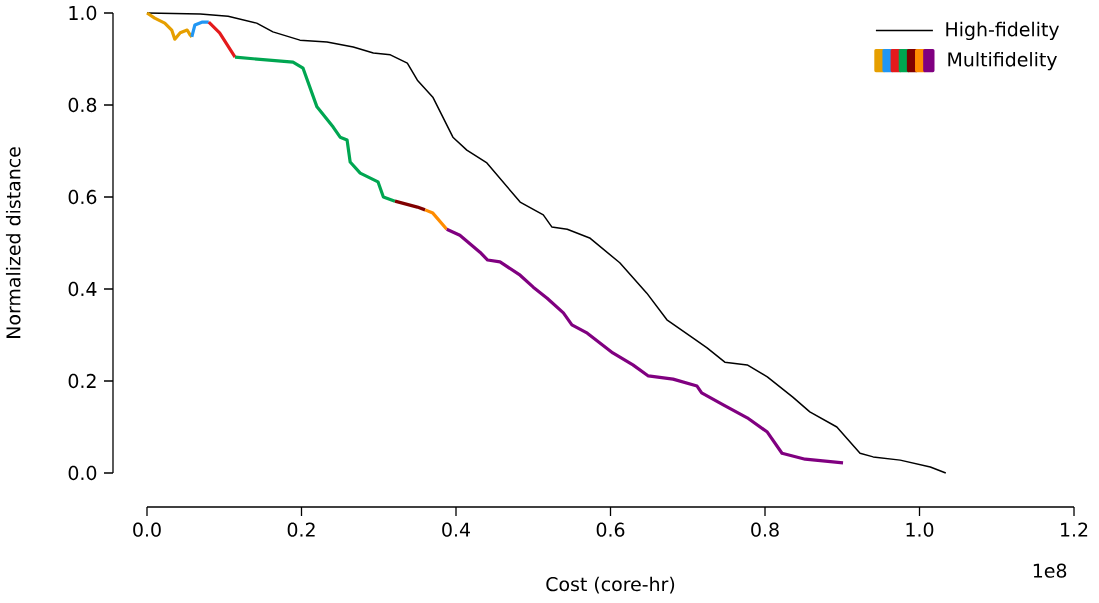 This screenshot has width=1099, height=603. What do you see at coordinates (765, 529) in the screenshot?
I see `x-tick-label: 0.8` at bounding box center [765, 529].